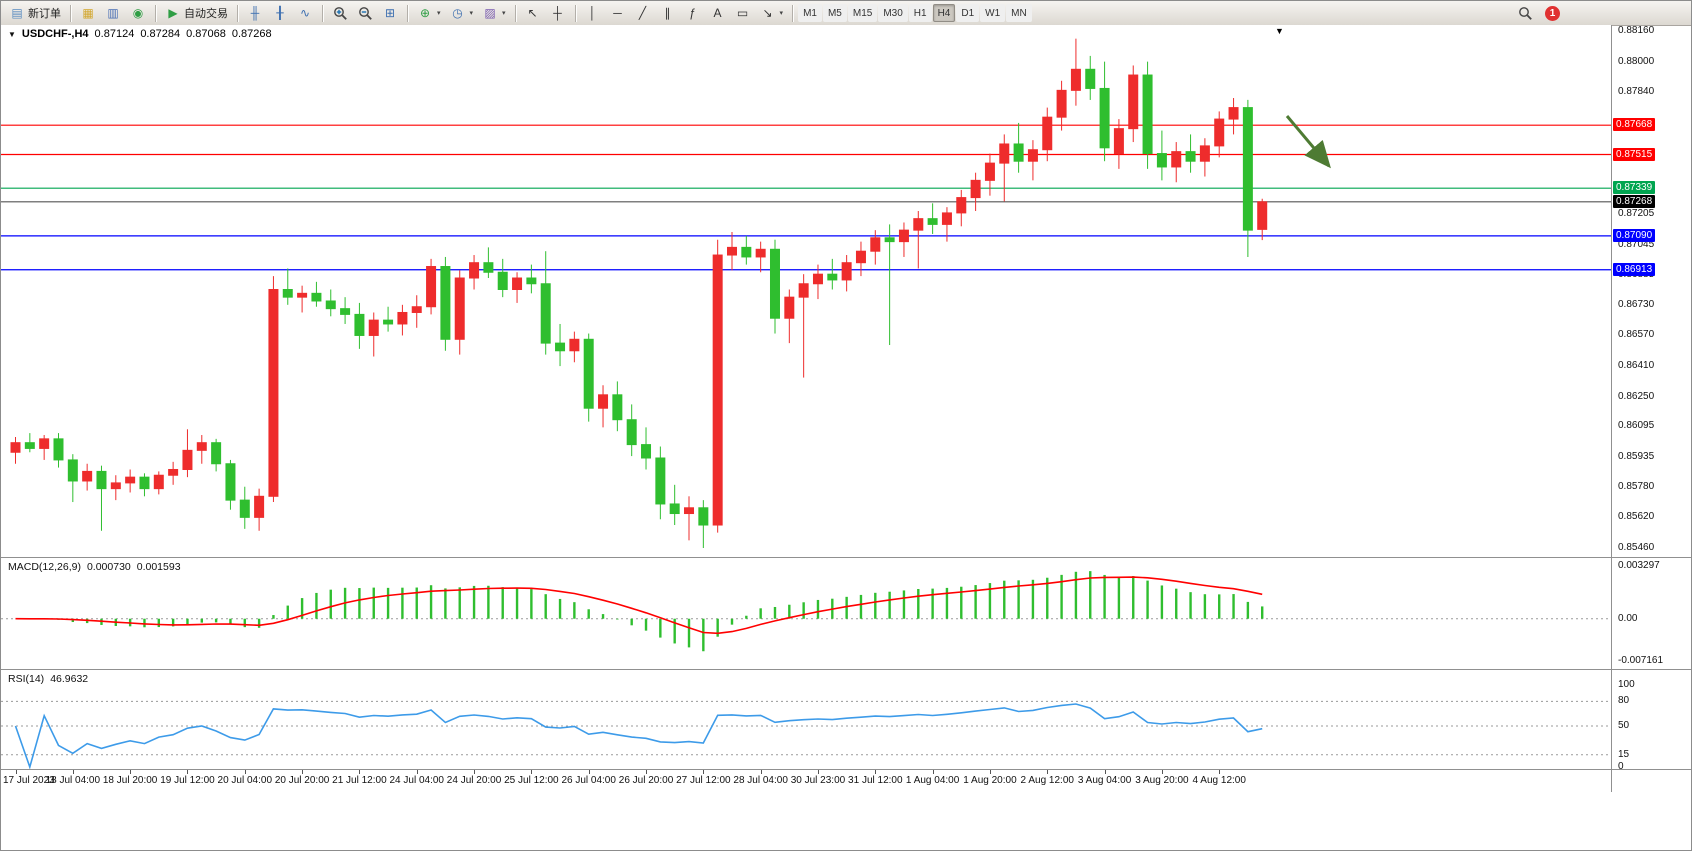 The width and height of the screenshot is (1692, 851). I want to click on timeframe-w1: W1, so click(993, 13).